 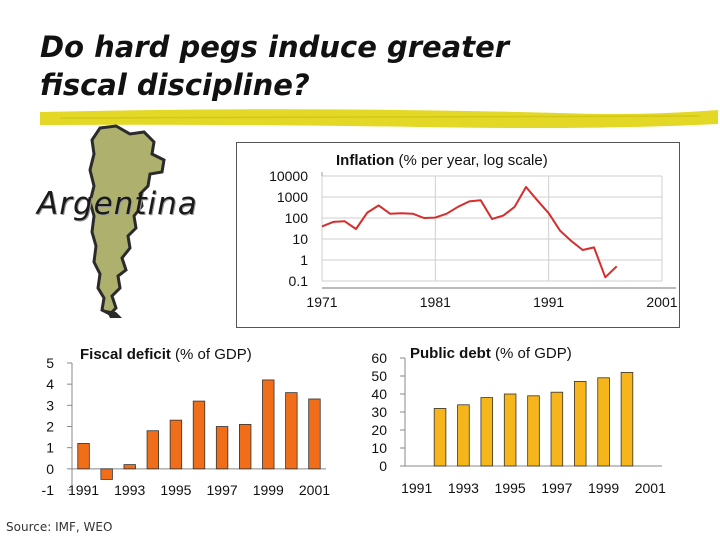 I want to click on debt-x-tick-label: 1993, so click(x=463, y=488).